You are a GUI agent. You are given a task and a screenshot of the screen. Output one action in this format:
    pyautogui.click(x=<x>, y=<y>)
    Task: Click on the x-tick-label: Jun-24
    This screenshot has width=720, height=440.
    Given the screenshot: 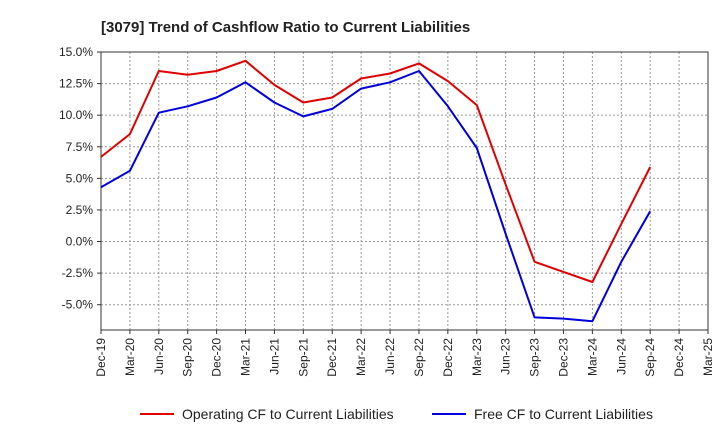 What is the action you would take?
    pyautogui.click(x=621, y=356)
    